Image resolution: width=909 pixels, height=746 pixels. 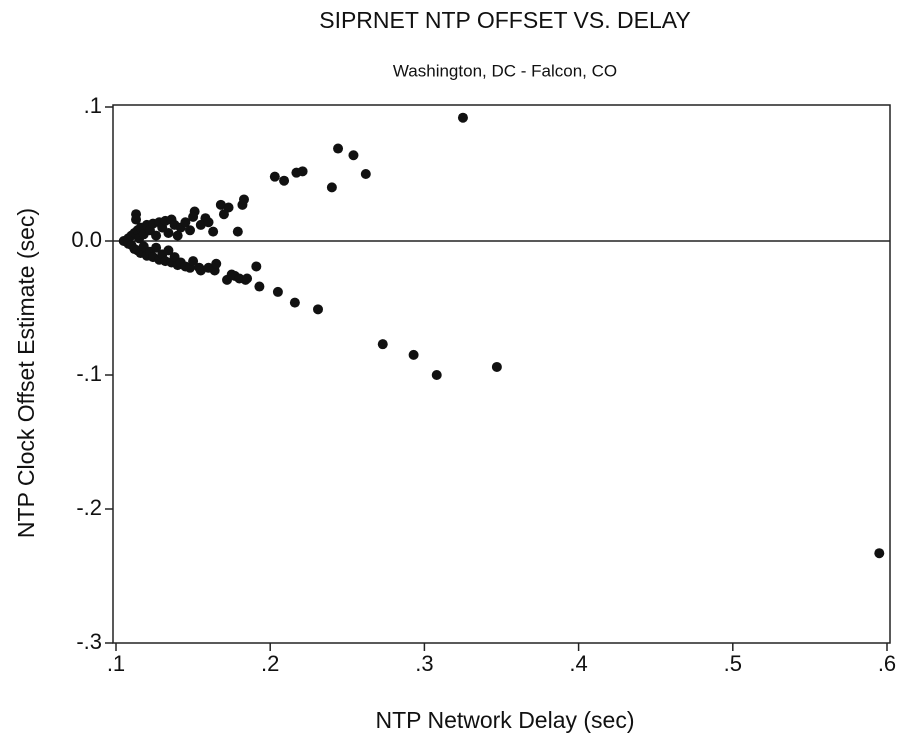 What do you see at coordinates (93, 105) in the screenshot?
I see `y-tick-label: .1` at bounding box center [93, 105].